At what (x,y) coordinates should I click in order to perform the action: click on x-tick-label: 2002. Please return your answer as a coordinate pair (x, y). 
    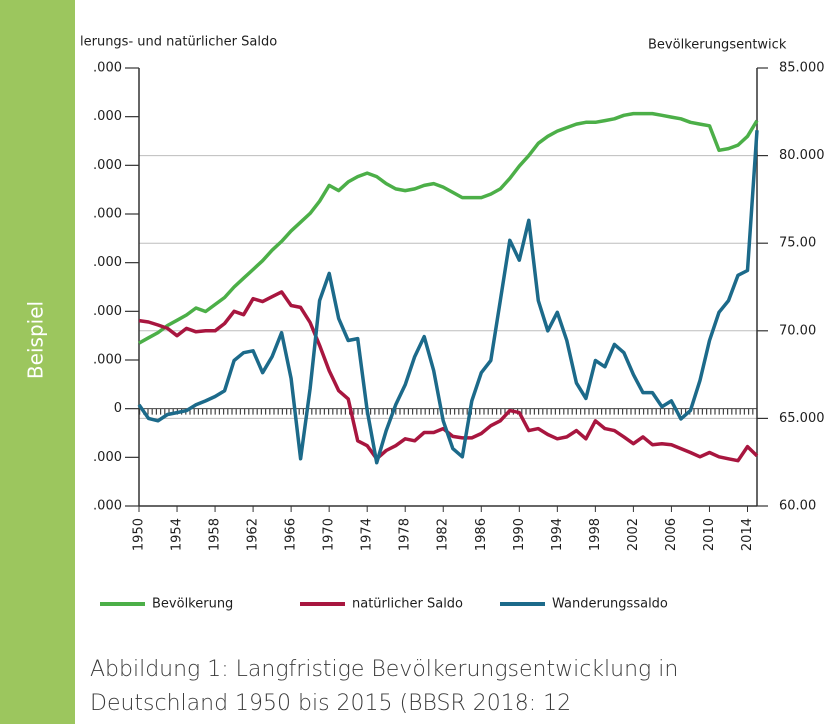
    Looking at the image, I should click on (633, 534).